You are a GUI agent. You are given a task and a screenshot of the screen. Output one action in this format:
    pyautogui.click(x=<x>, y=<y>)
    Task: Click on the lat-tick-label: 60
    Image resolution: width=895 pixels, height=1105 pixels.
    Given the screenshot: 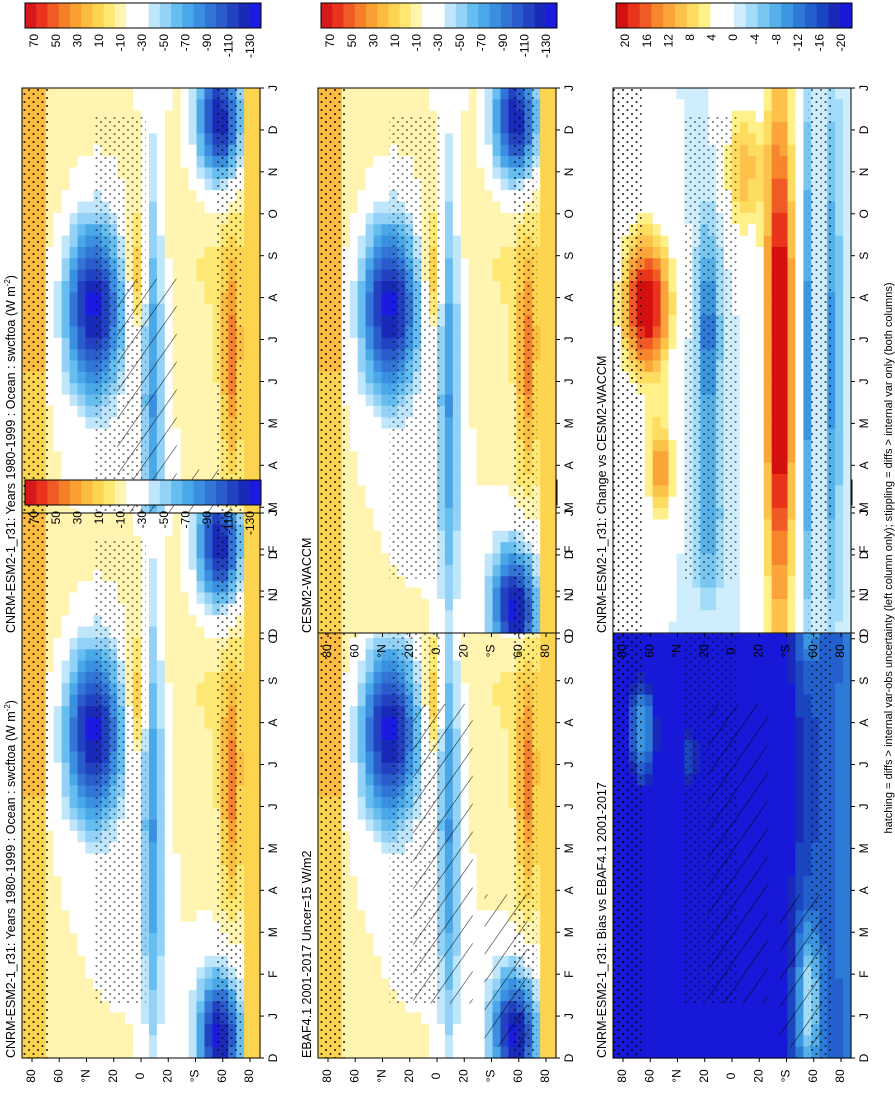 What is the action you would take?
    pyautogui.click(x=518, y=1076)
    